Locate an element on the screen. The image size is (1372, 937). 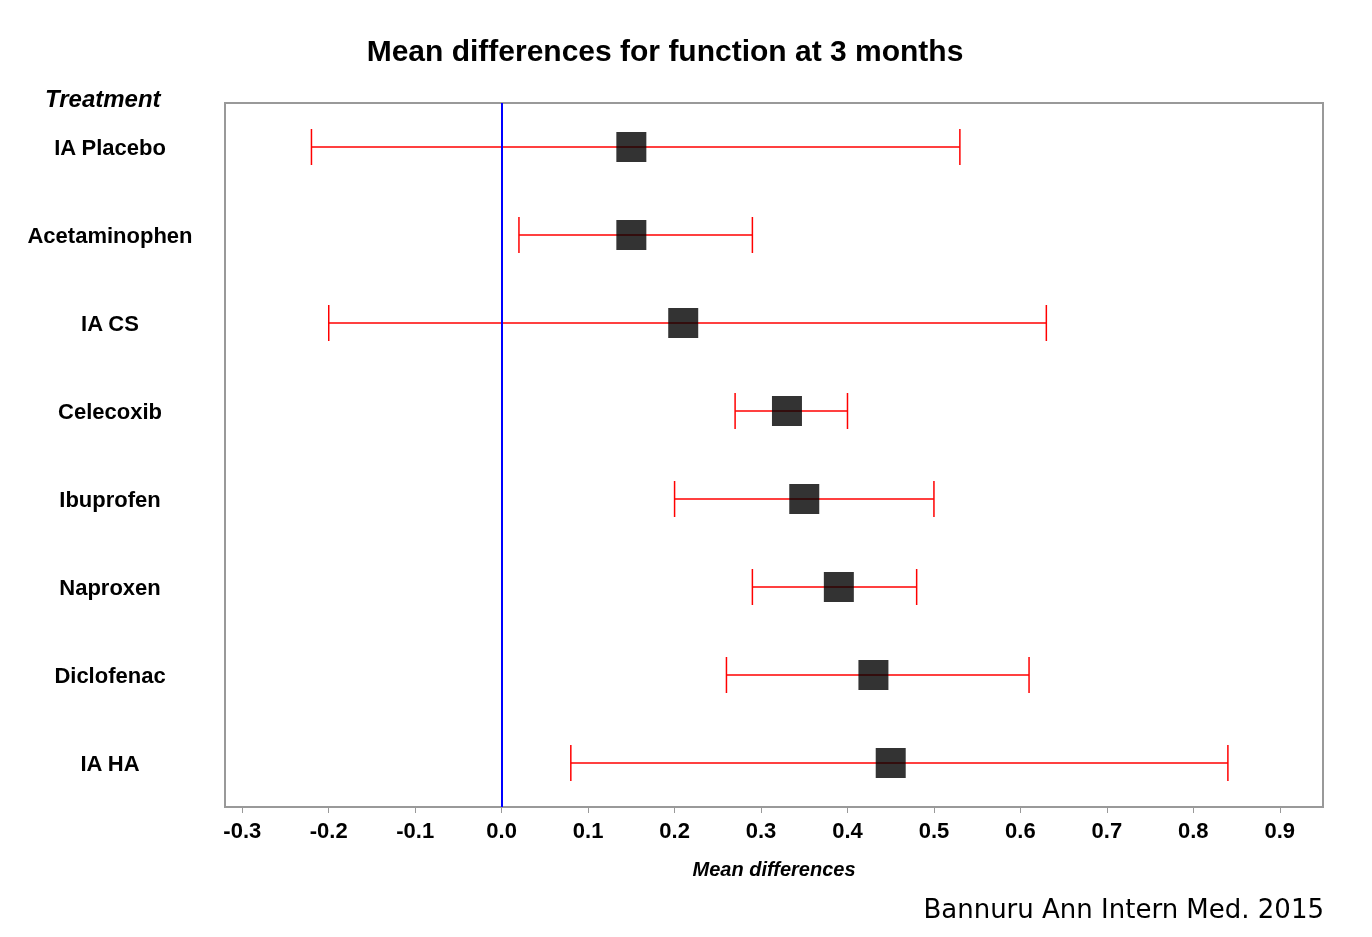
x-tick-label: 0.1 is located at coordinates (588, 830).